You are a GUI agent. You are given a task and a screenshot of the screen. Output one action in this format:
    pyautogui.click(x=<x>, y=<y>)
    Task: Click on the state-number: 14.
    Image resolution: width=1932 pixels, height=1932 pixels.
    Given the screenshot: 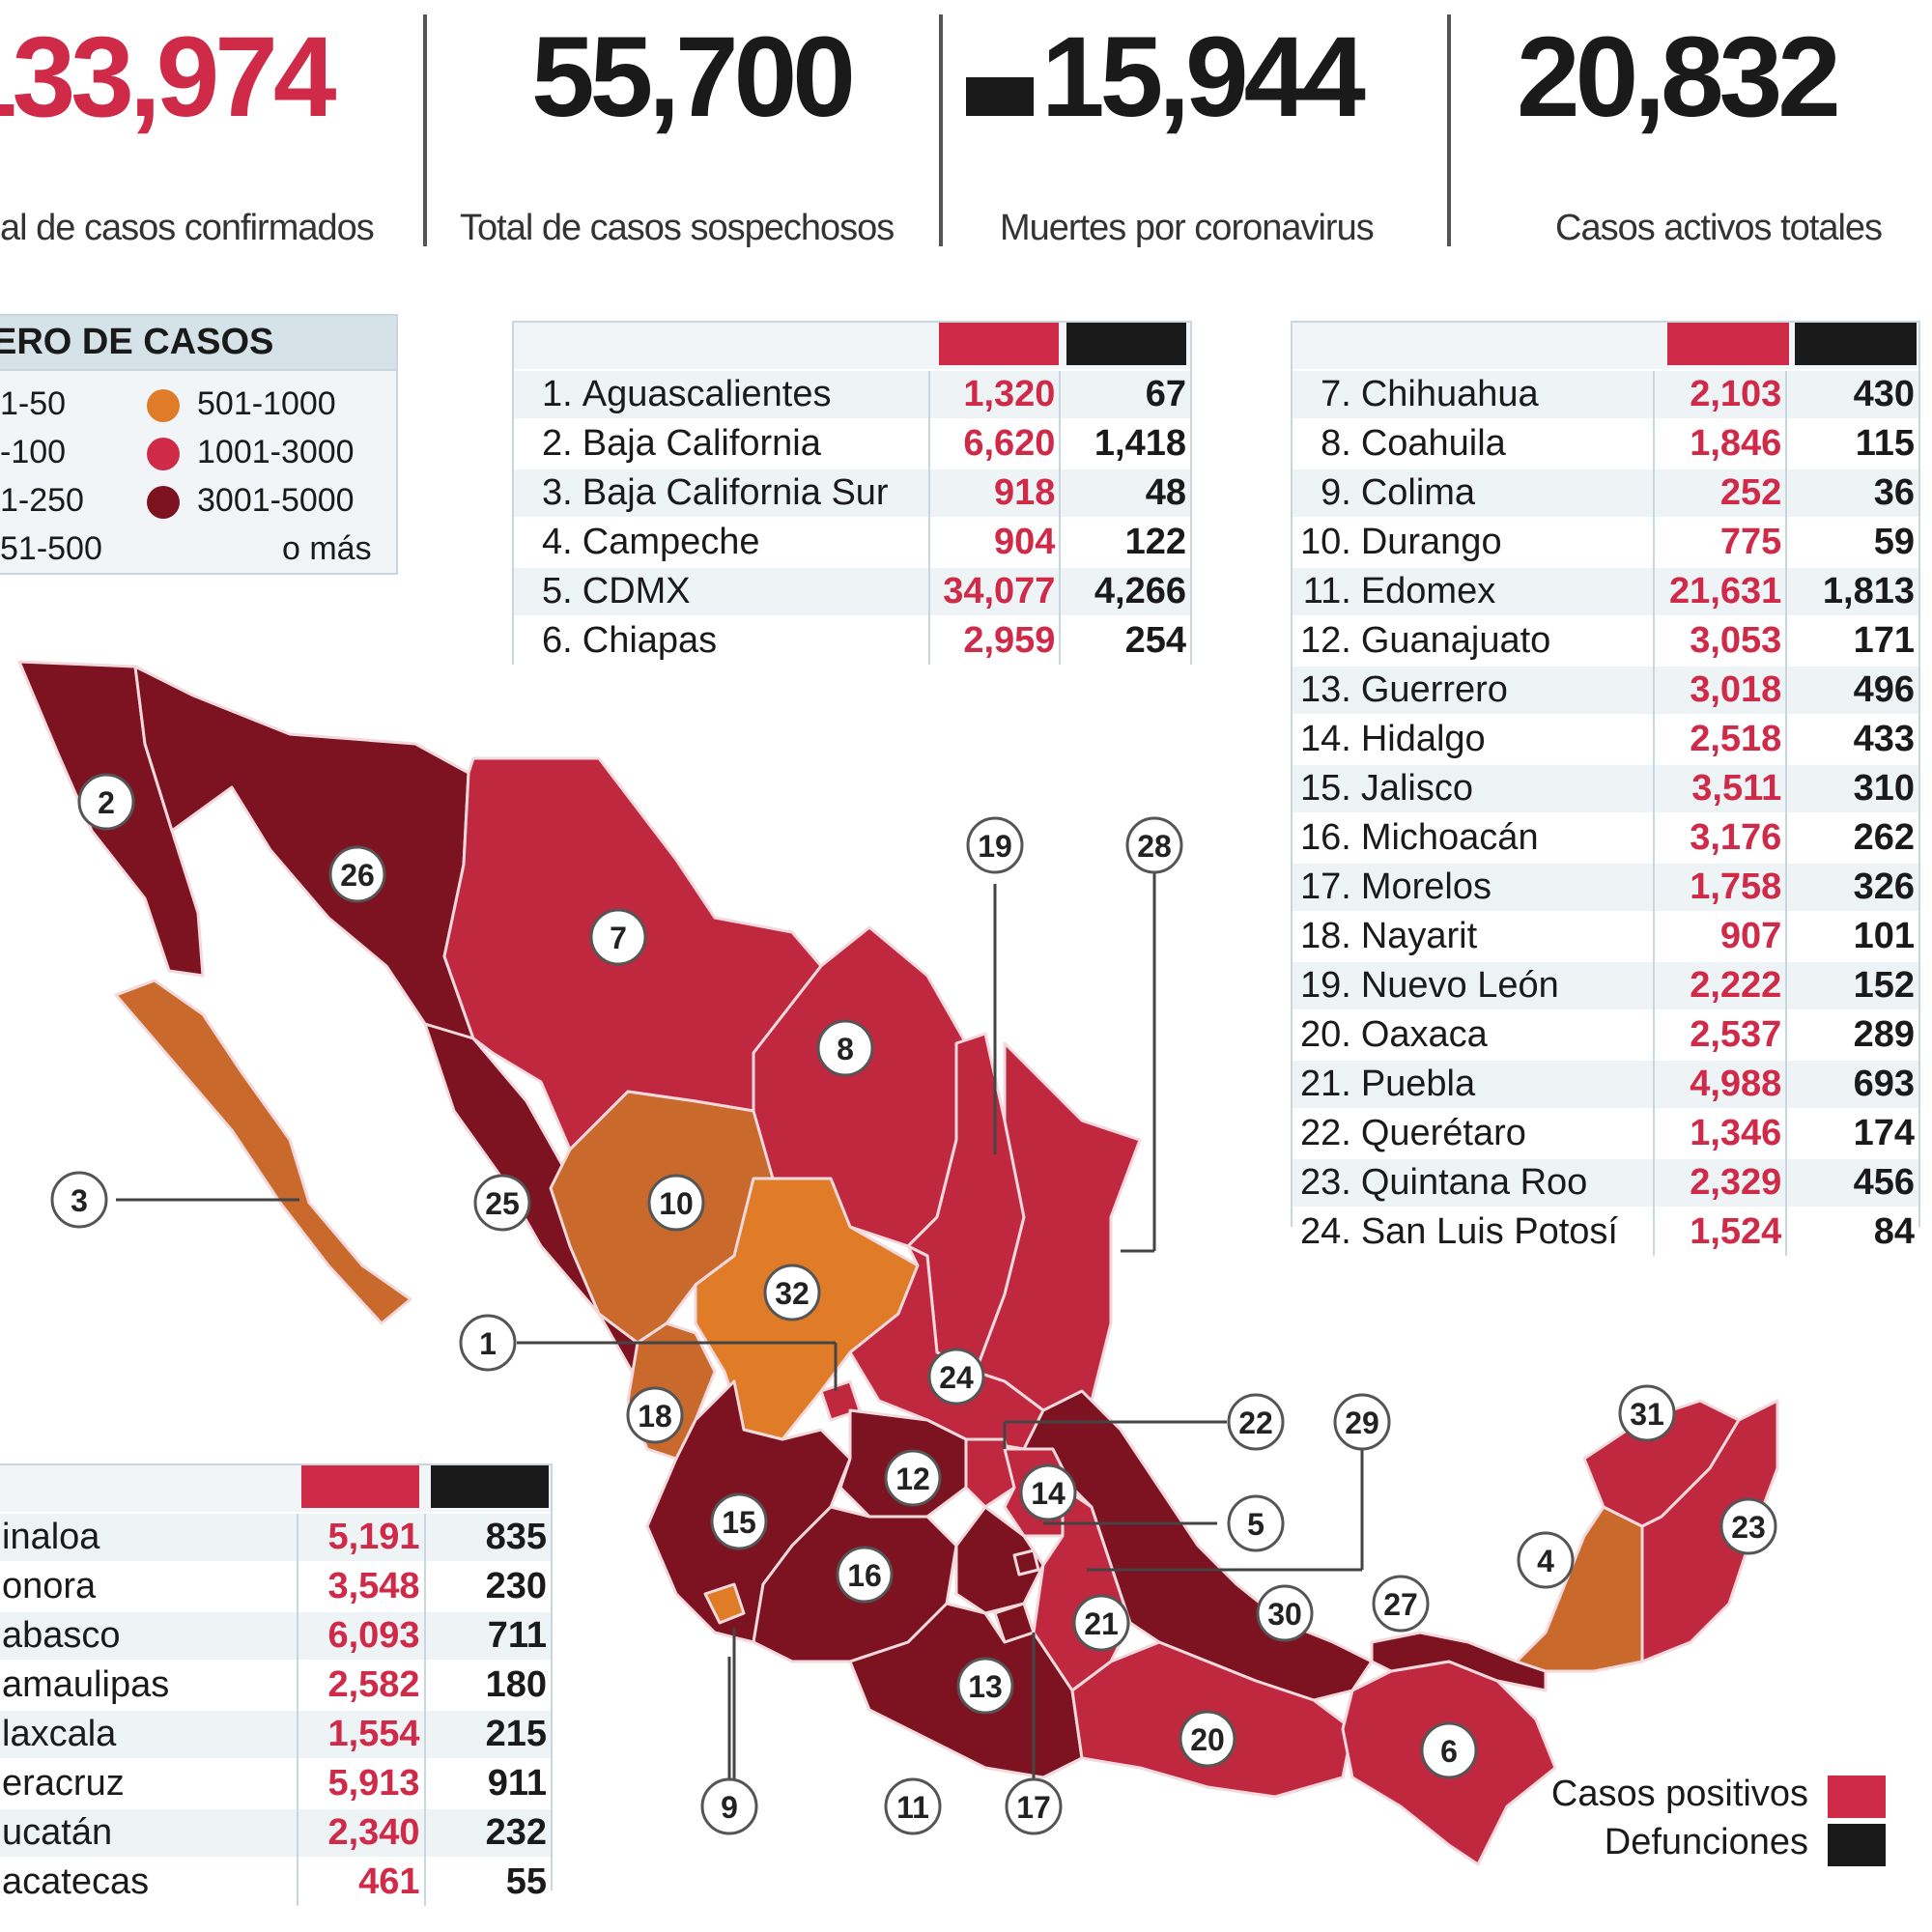 What is the action you would take?
    pyautogui.click(x=1325, y=739)
    